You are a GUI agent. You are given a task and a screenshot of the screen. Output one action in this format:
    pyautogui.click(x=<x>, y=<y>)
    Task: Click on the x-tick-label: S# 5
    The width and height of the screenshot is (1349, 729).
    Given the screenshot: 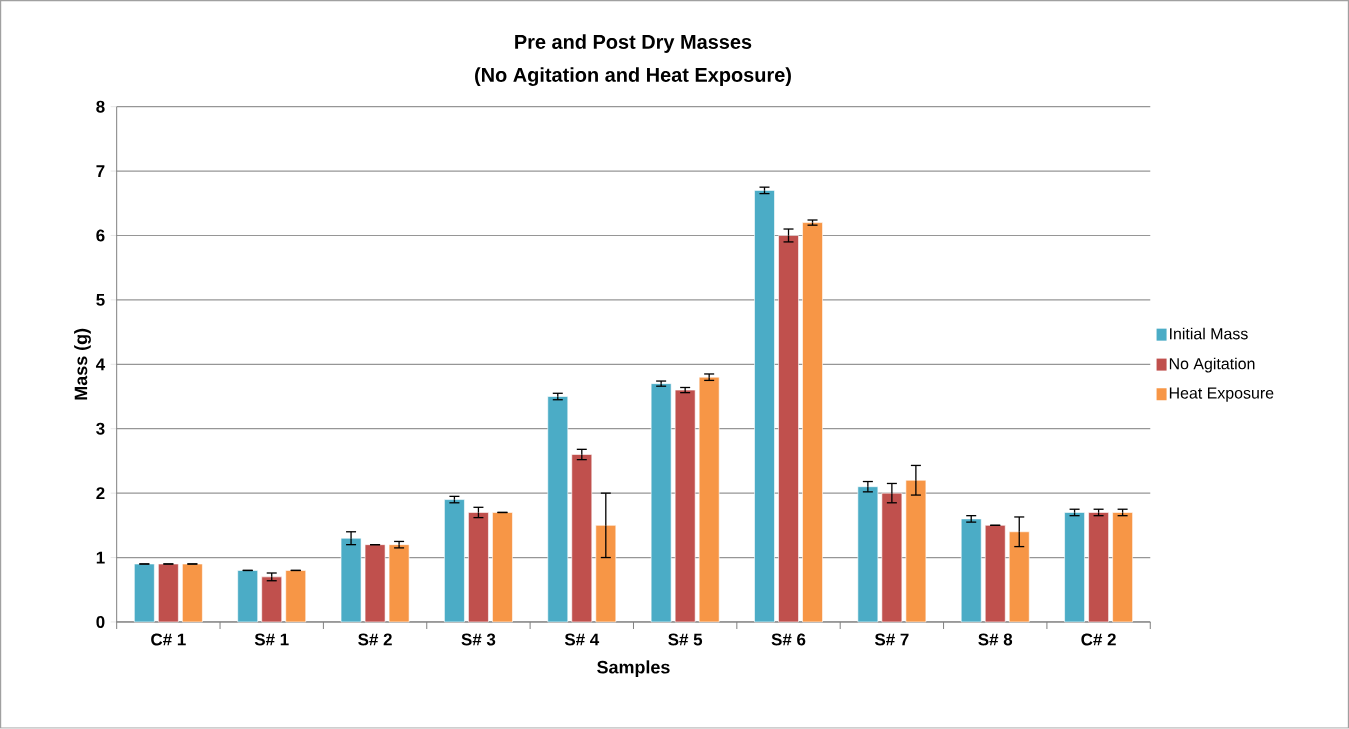 What is the action you would take?
    pyautogui.click(x=685, y=639)
    